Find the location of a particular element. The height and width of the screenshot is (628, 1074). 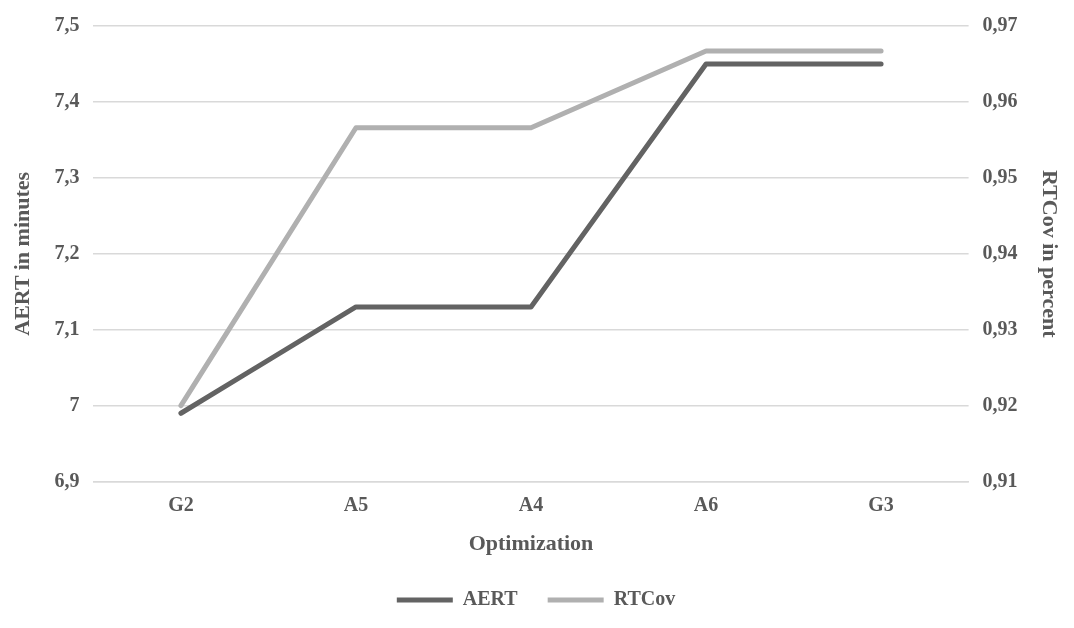

x-tick-label: A6 is located at coordinates (706, 503).